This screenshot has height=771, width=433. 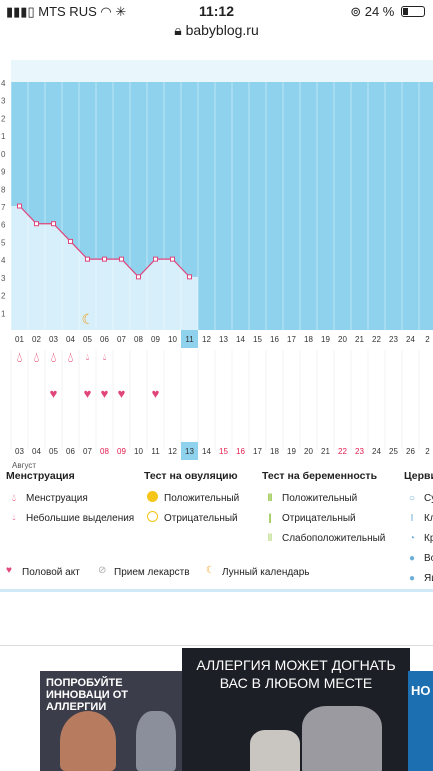 What do you see at coordinates (428, 578) in the screenshot?
I see `legend-cervix-5: Яи` at bounding box center [428, 578].